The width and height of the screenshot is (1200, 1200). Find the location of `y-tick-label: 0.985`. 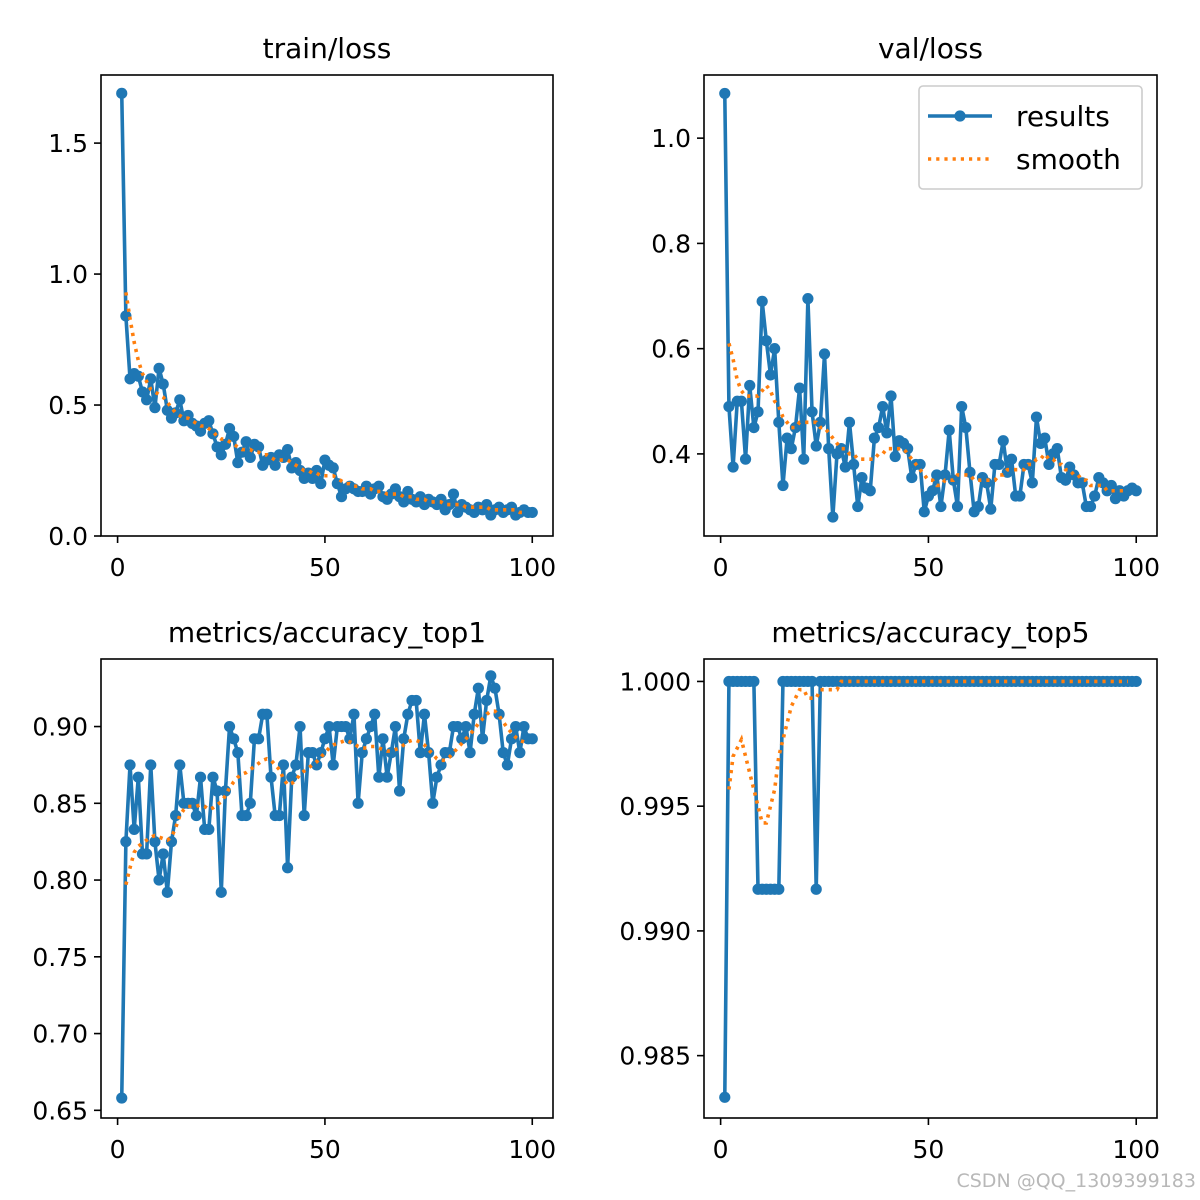

y-tick-label: 0.985 is located at coordinates (655, 1056).